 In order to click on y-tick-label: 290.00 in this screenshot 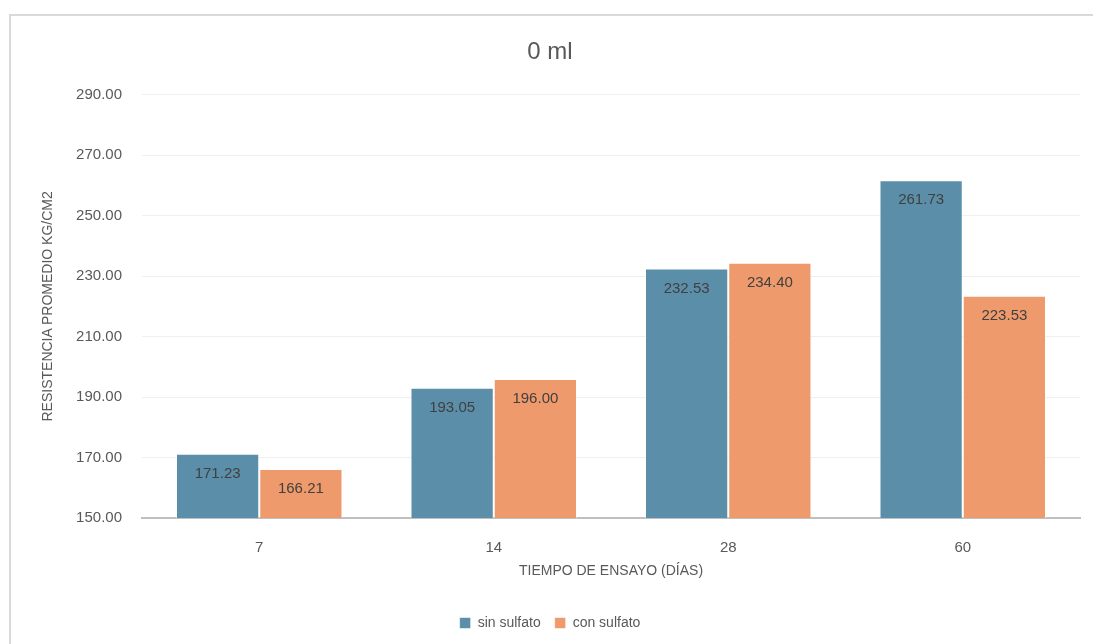, I will do `click(99, 93)`.